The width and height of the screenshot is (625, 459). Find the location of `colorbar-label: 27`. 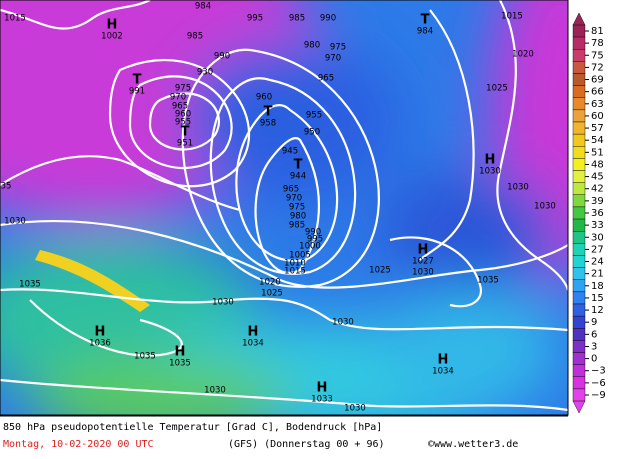

colorbar-label: 27 is located at coordinates (597, 249).